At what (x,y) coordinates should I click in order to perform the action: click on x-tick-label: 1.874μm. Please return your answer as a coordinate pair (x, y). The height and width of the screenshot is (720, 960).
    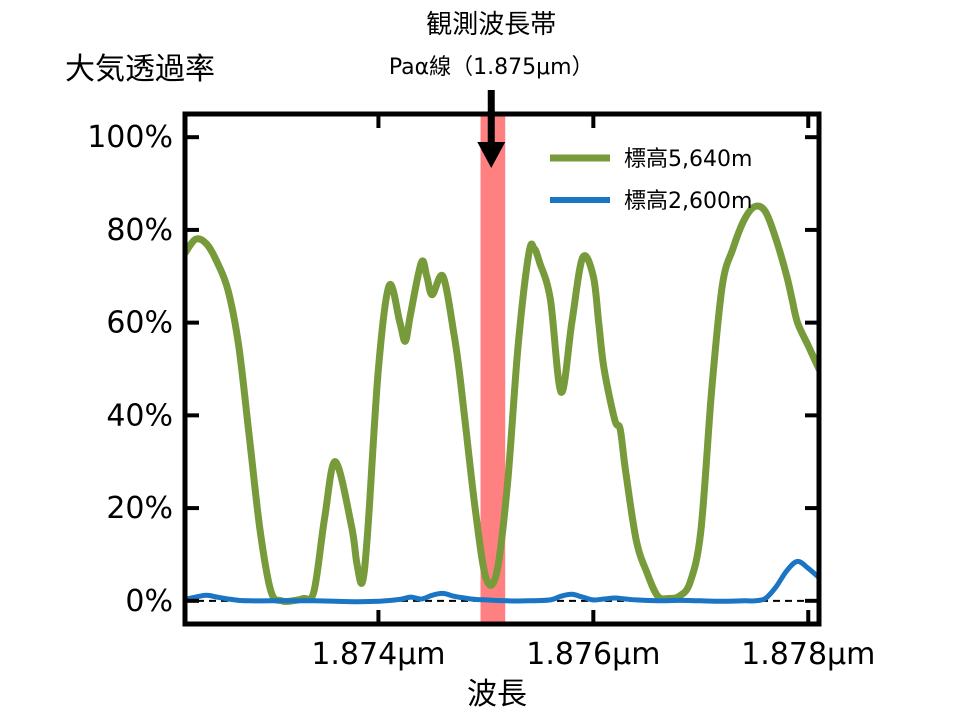
    Looking at the image, I should click on (378, 654).